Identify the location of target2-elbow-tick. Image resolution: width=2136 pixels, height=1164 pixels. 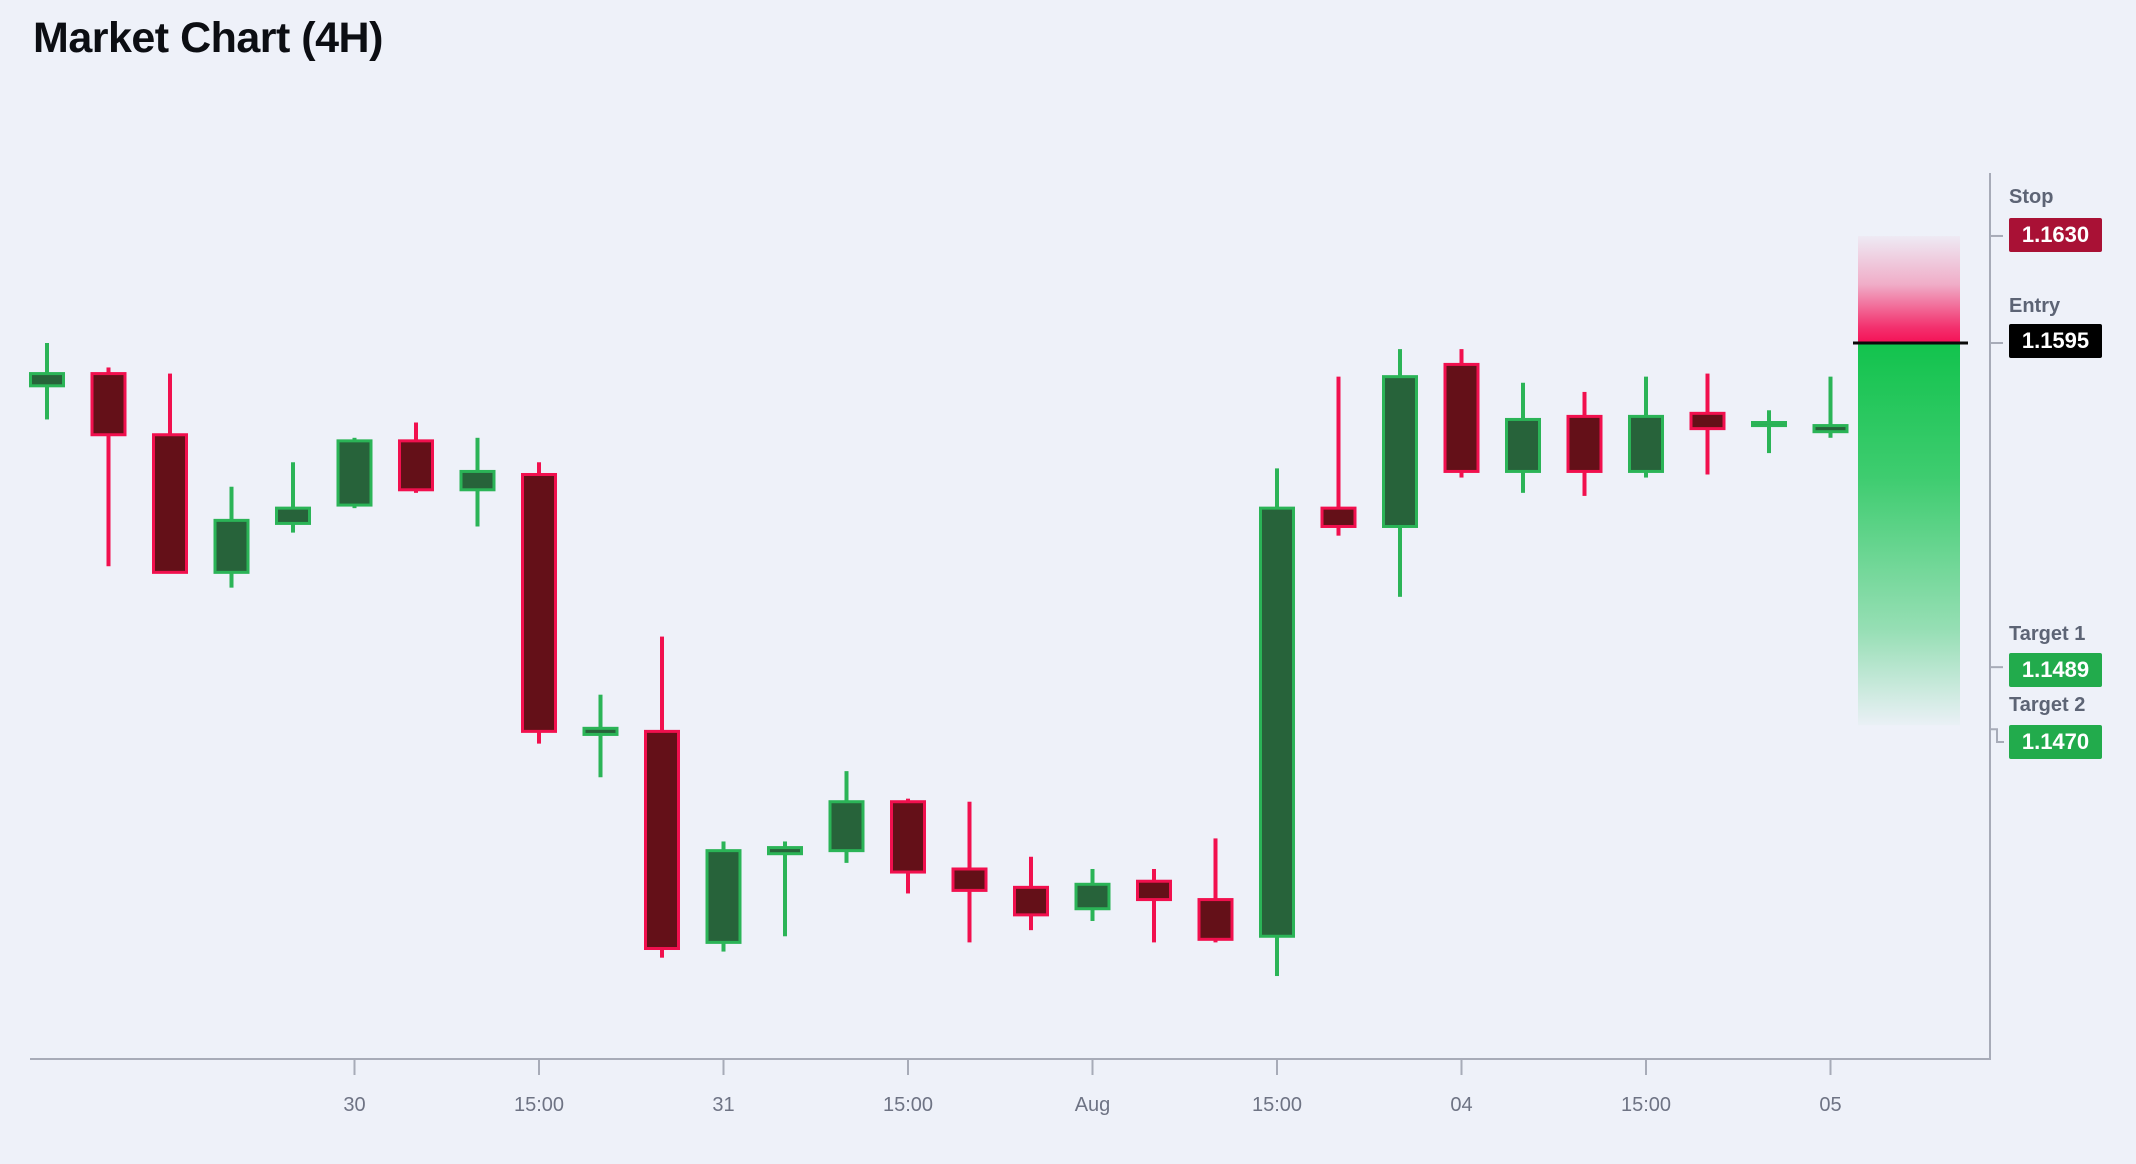
(1997, 735).